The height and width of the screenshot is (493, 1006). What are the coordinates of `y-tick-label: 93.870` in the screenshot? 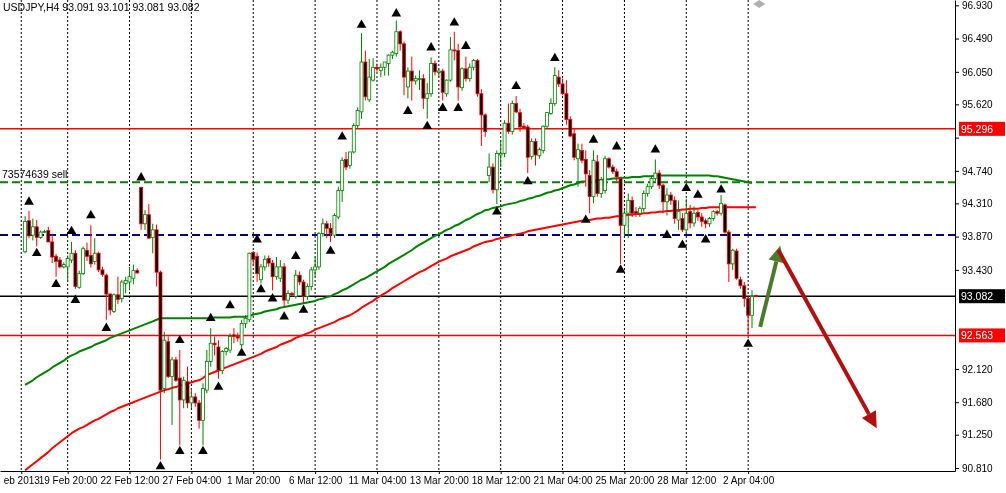 It's located at (978, 237).